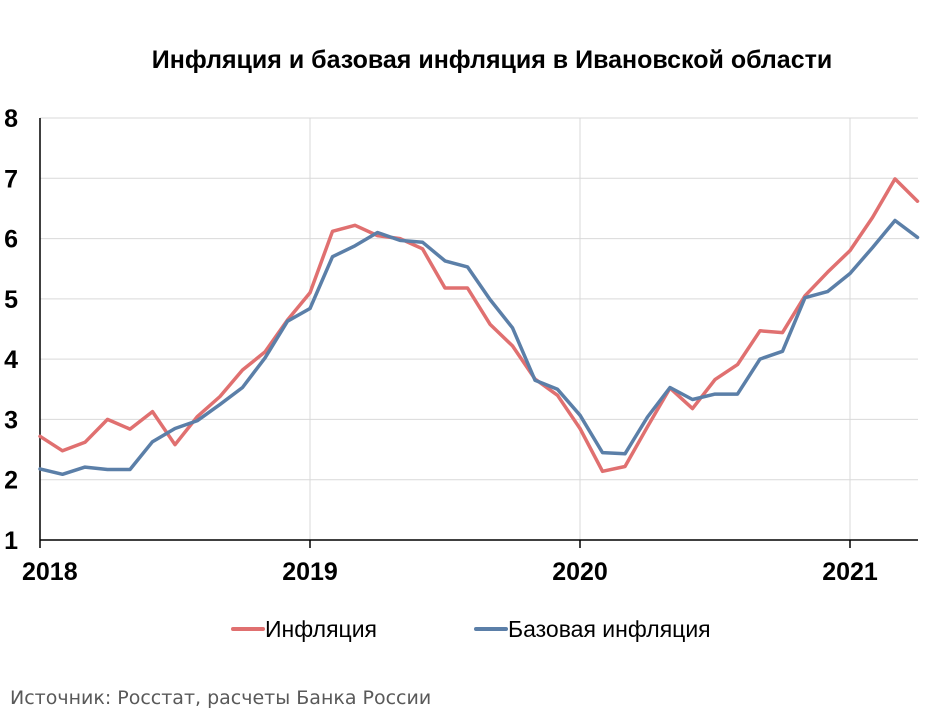 The height and width of the screenshot is (712, 950). I want to click on x-tick-label: 2021, so click(850, 572).